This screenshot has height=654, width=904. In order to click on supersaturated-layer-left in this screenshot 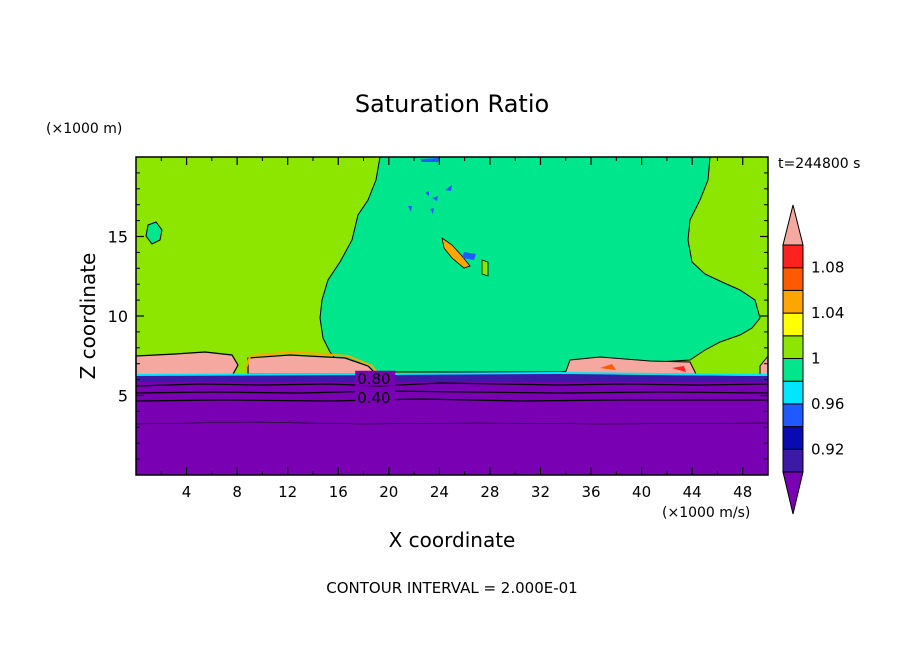, I will do `click(187, 364)`.